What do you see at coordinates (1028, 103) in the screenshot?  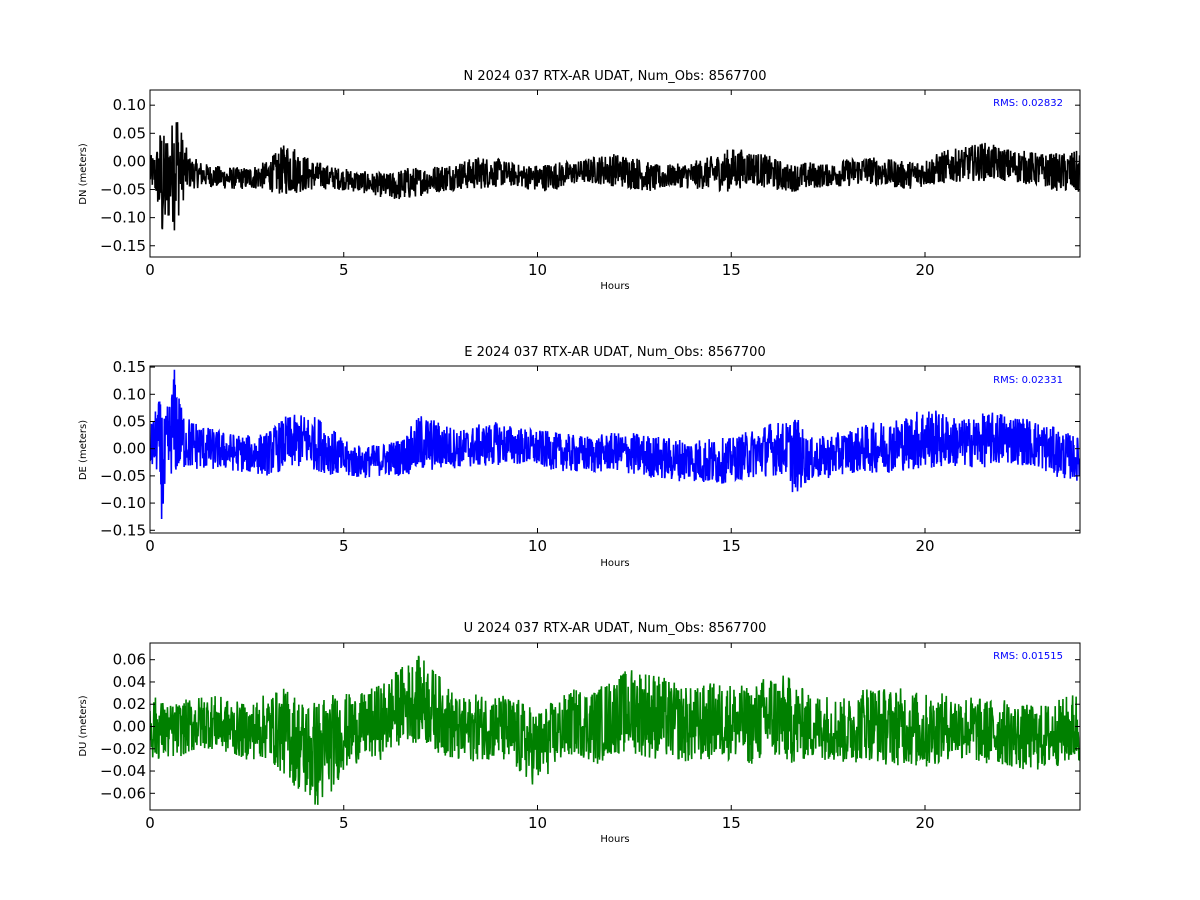 I see `rms-annotation: RMS: 0.02832` at bounding box center [1028, 103].